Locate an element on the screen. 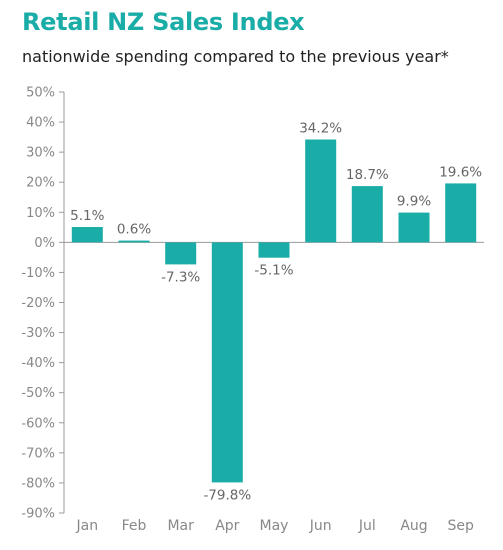 Image resolution: width=503 pixels, height=550 pixels. y-tick-label: -20% is located at coordinates (38, 303).